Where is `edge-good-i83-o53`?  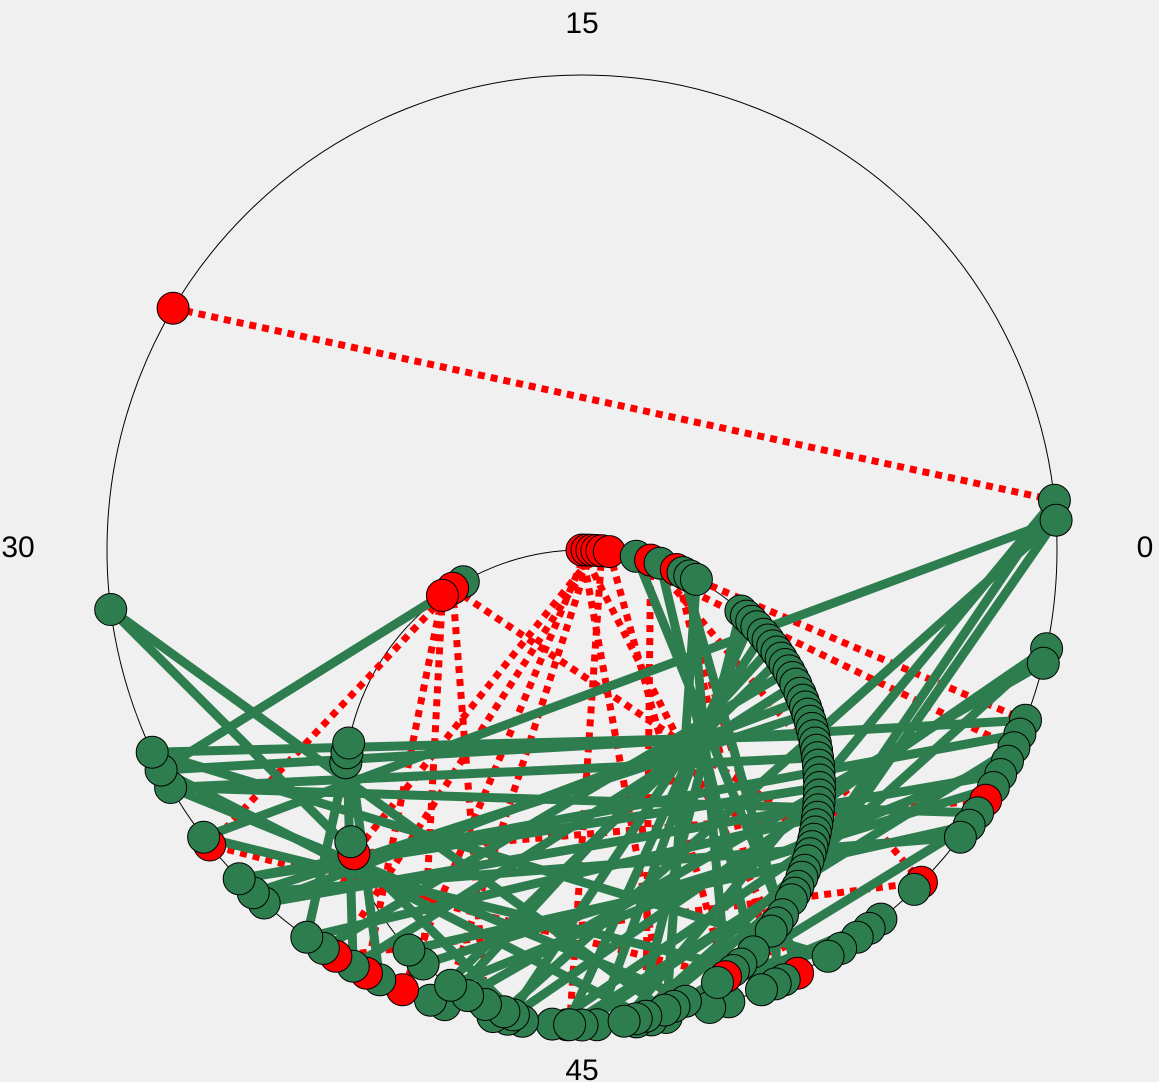
edge-good-i83-o53 is located at coordinates (312, 675).